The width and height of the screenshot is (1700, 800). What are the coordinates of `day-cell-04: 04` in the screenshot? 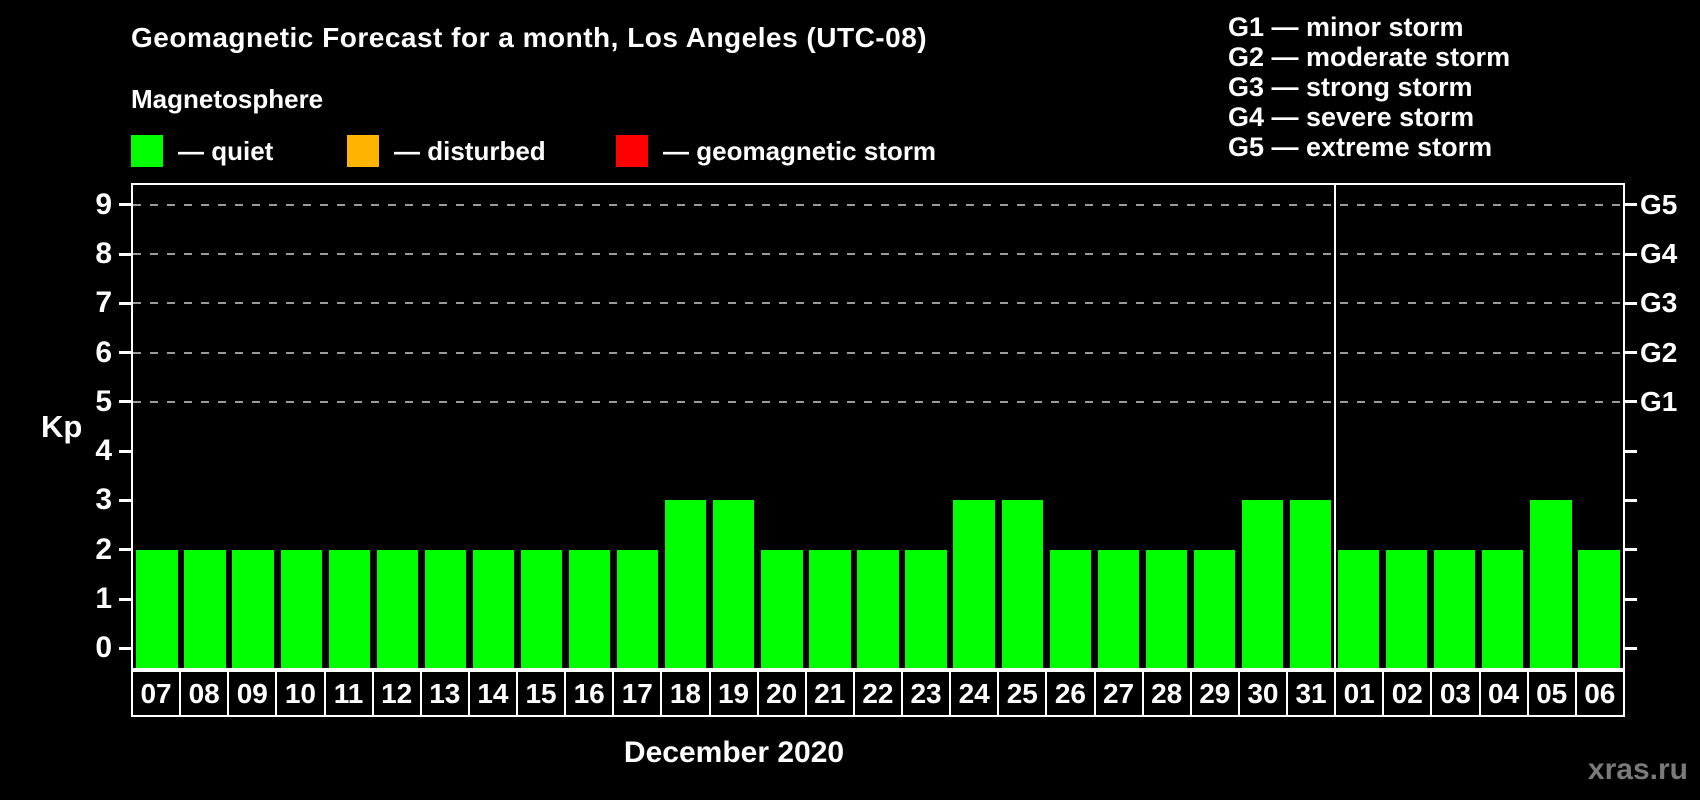 It's located at (1505, 693).